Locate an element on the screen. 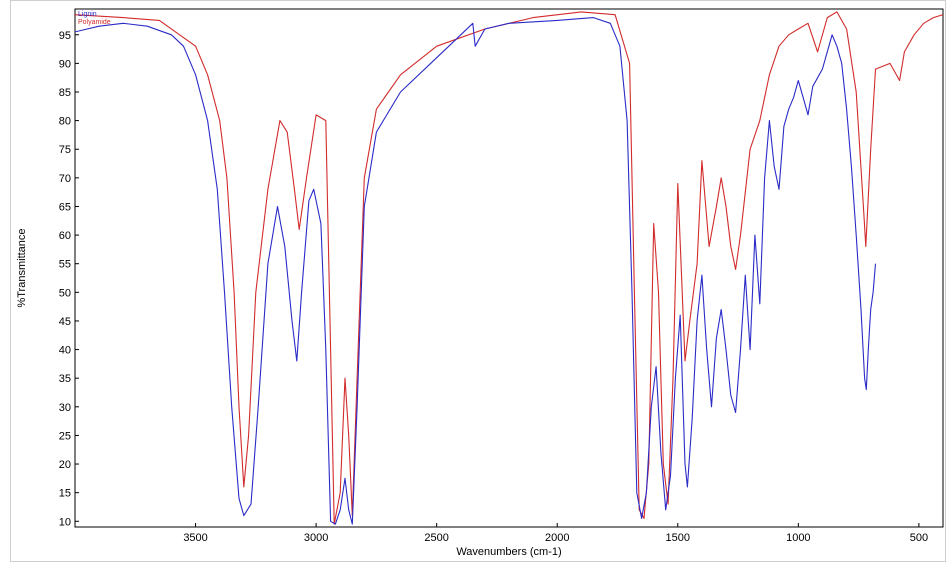  y-tick-label: 25 is located at coordinates (65, 436).